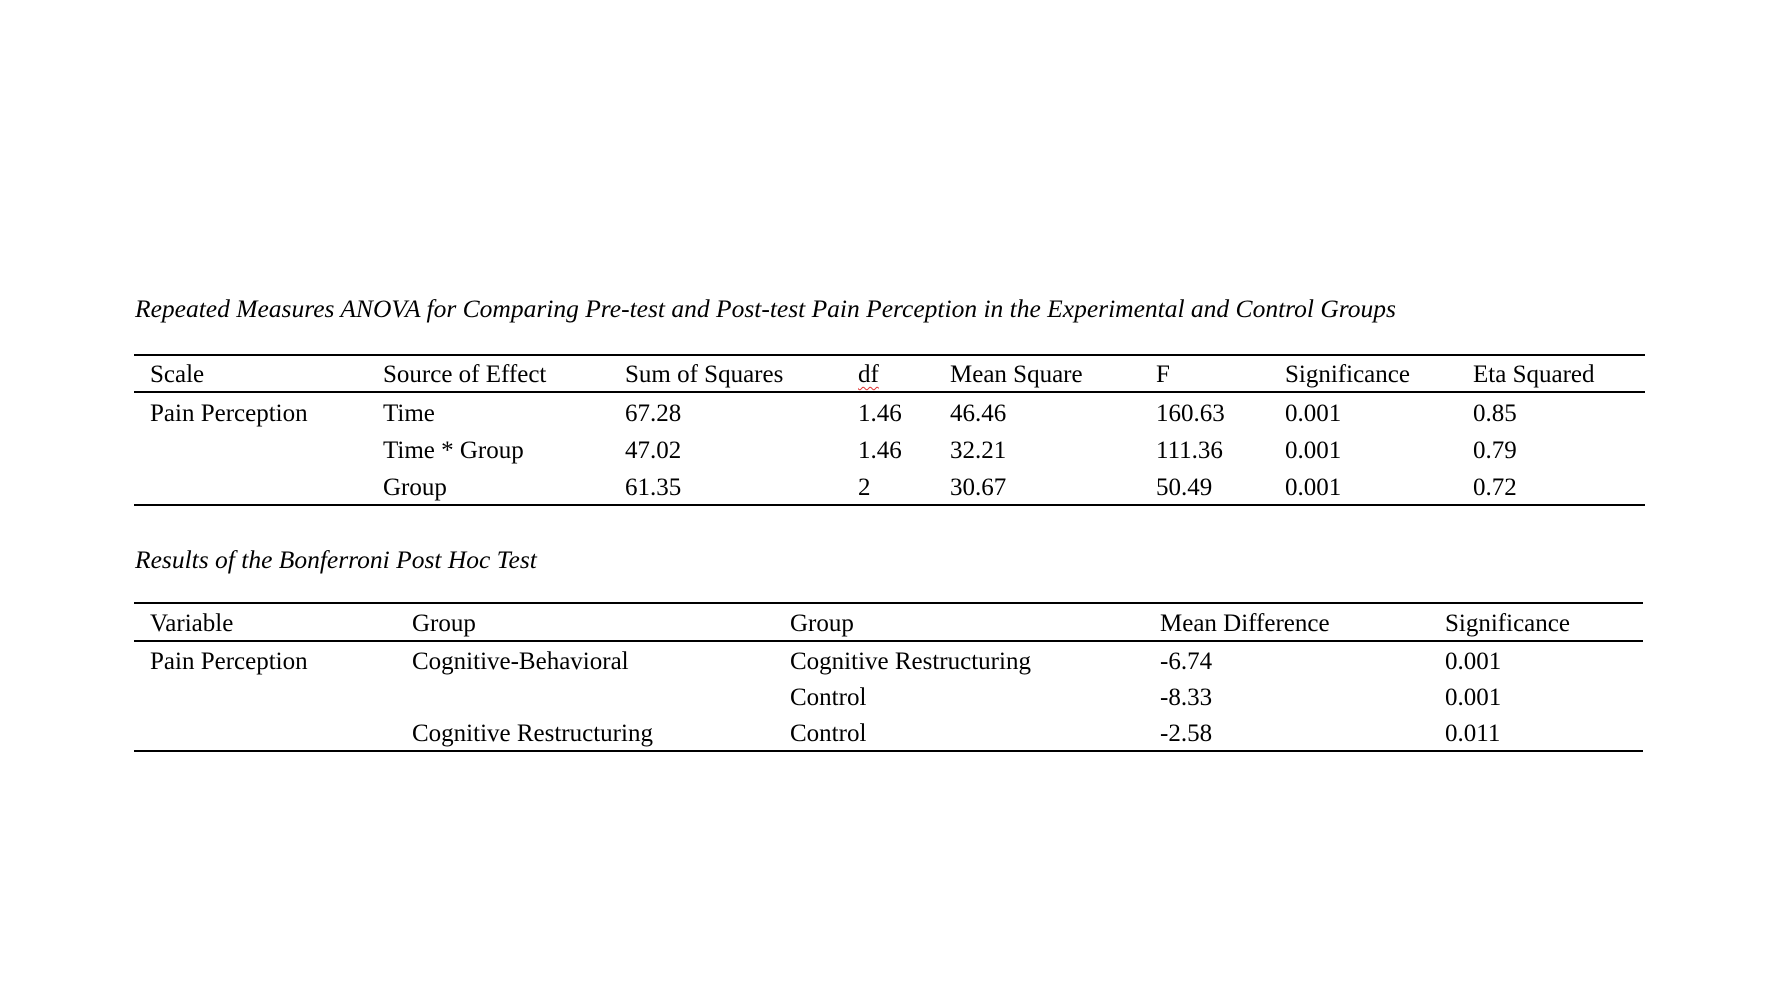 The height and width of the screenshot is (1000, 1778). Describe the element at coordinates (336, 559) in the screenshot. I see `posthoc-table-title: Results of the Bonferroni Post Hoc Test` at that location.